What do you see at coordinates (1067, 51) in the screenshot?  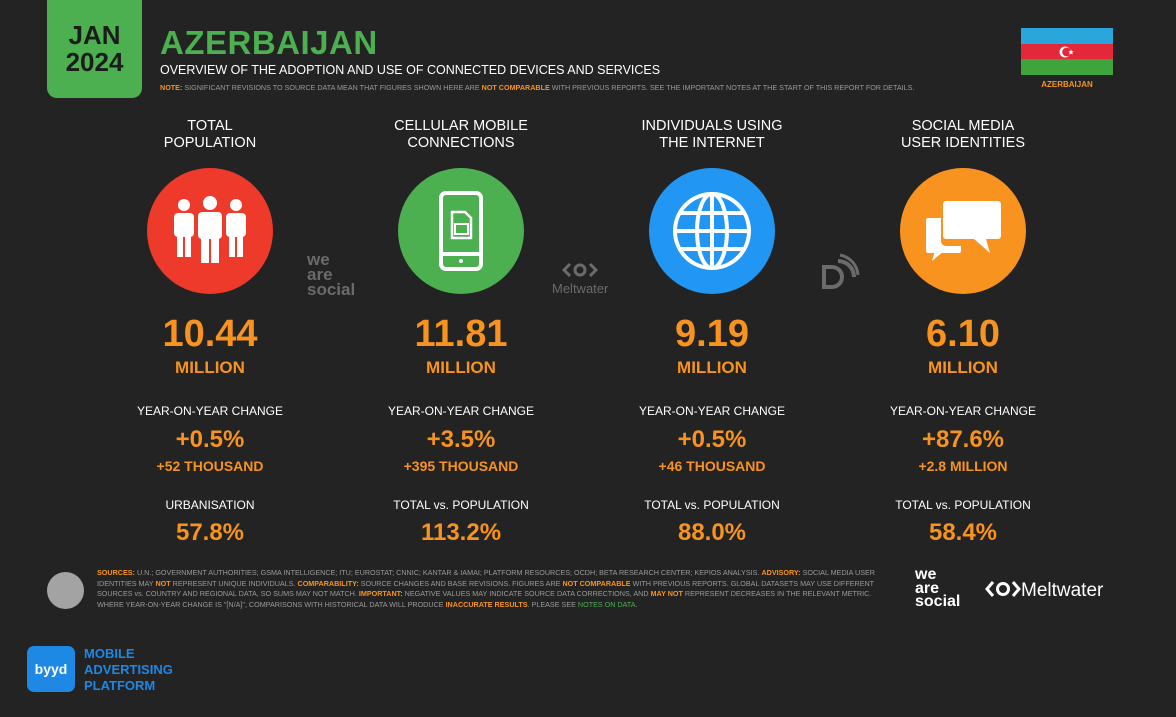 I see `azerbaijan-flag-icon` at bounding box center [1067, 51].